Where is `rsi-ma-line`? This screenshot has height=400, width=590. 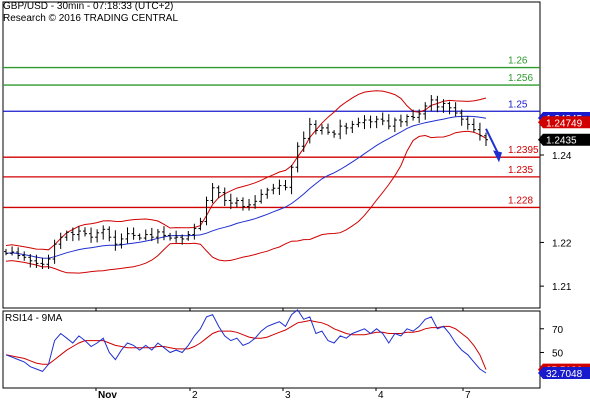 rsi-ma-line is located at coordinates (246, 344).